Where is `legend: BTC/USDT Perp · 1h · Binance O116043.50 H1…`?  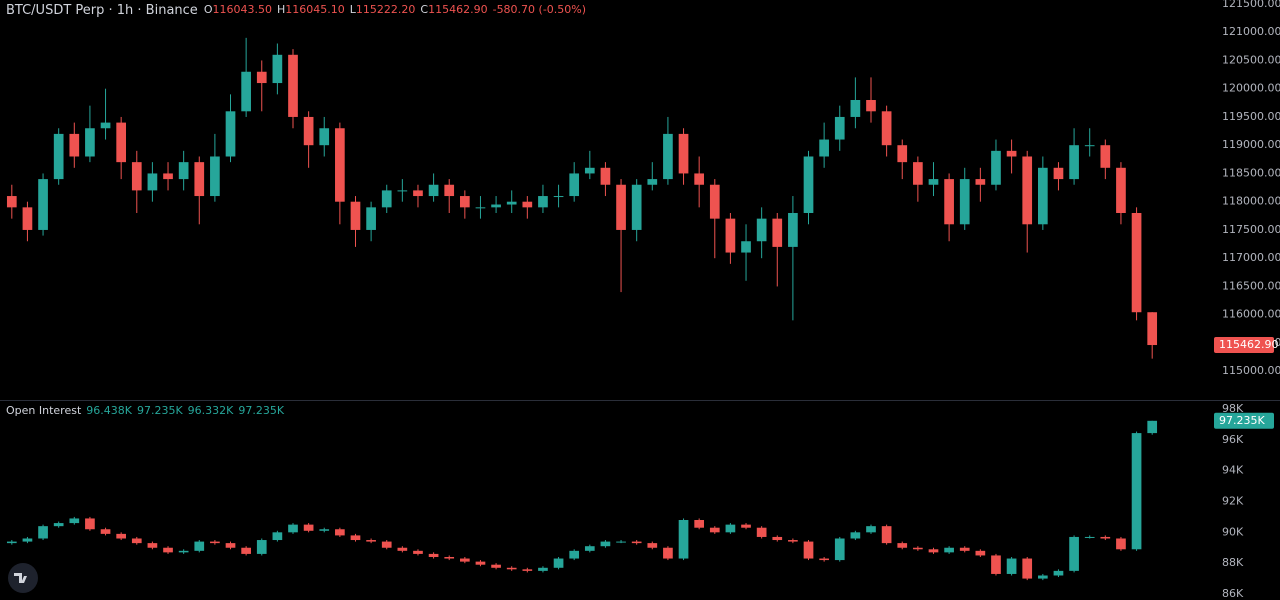
legend: BTC/USDT Perp · 1h · Binance O116043.50 H1… is located at coordinates (296, 10).